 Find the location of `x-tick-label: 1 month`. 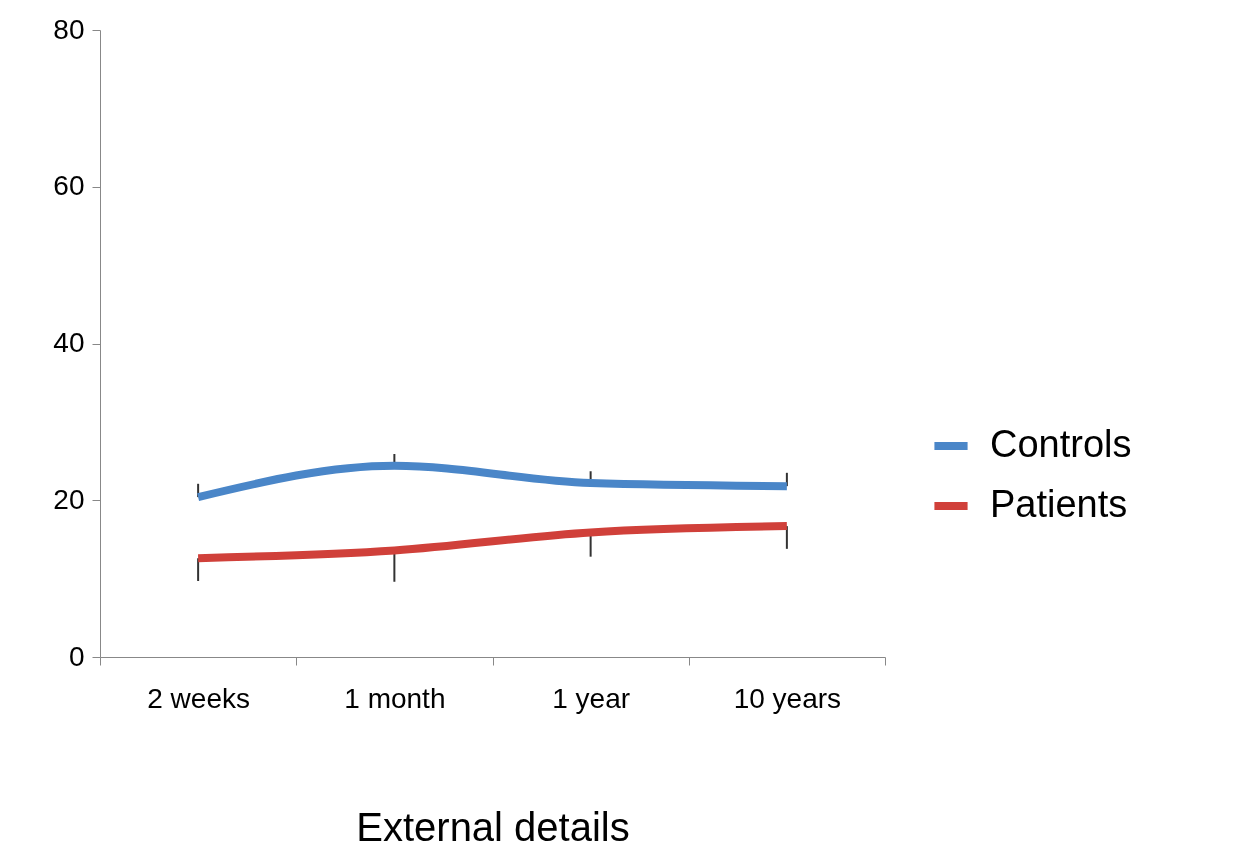

x-tick-label: 1 month is located at coordinates (395, 698).